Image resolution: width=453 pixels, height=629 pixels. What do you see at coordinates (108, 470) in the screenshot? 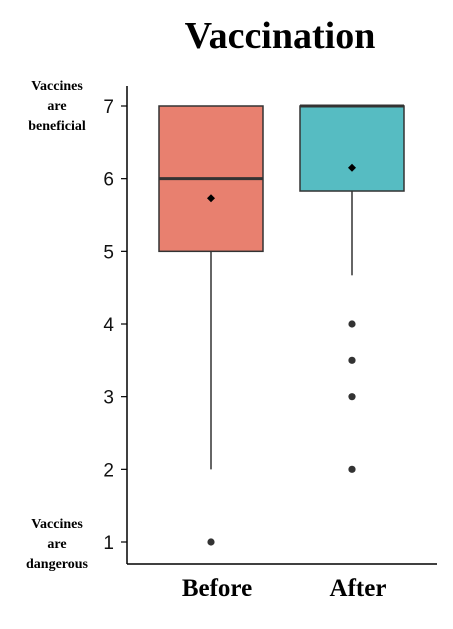
I see `y-tick-label: 2` at bounding box center [108, 470].